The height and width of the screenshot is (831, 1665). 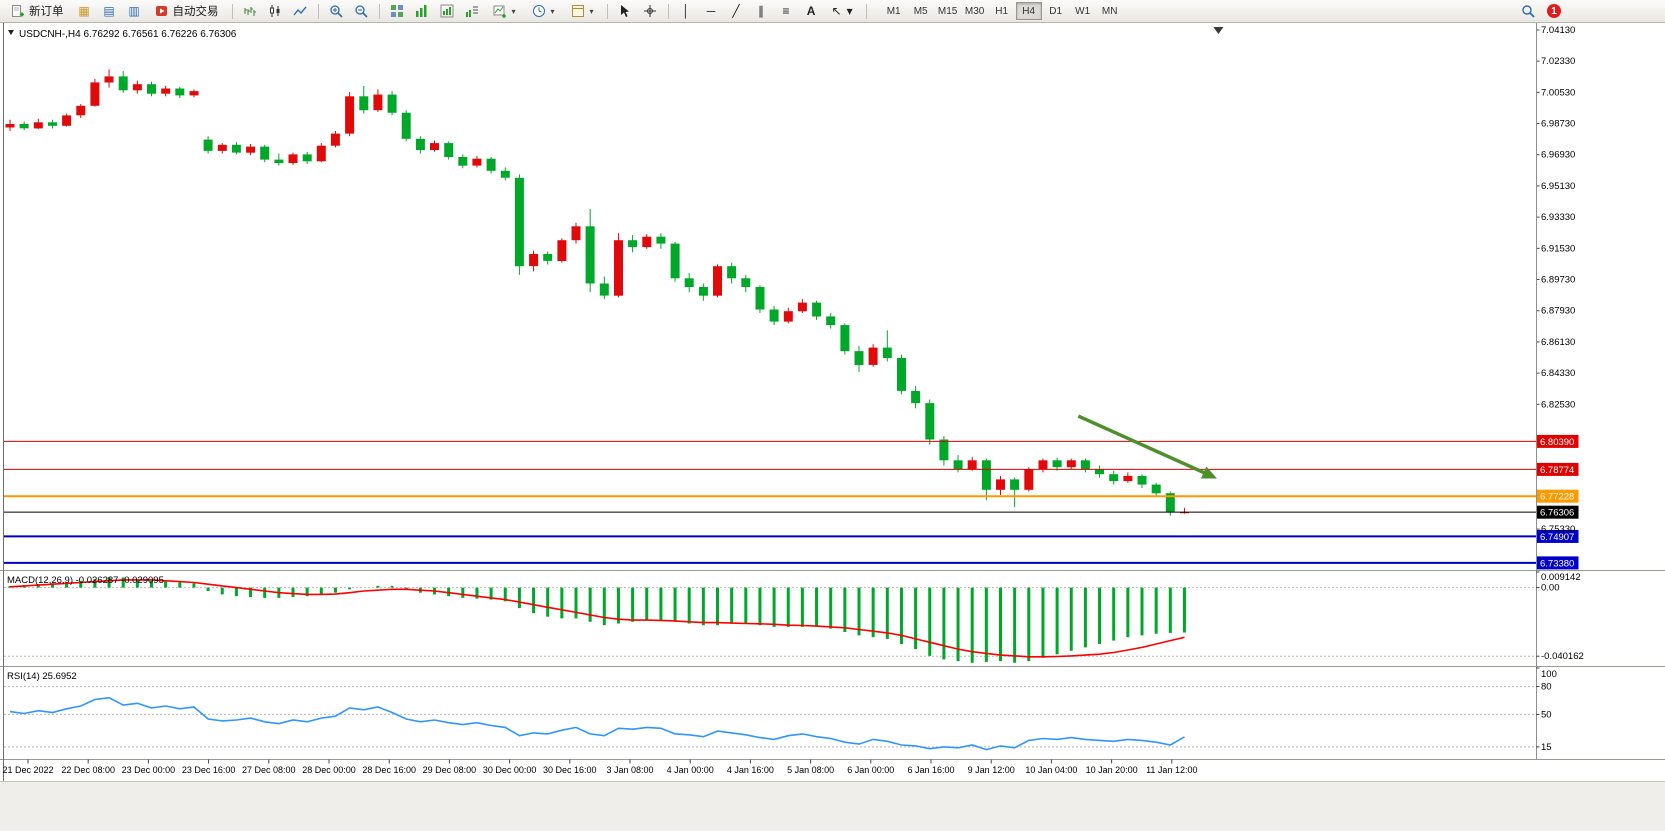 I want to click on timeframe-button-m15: M15, so click(x=948, y=11).